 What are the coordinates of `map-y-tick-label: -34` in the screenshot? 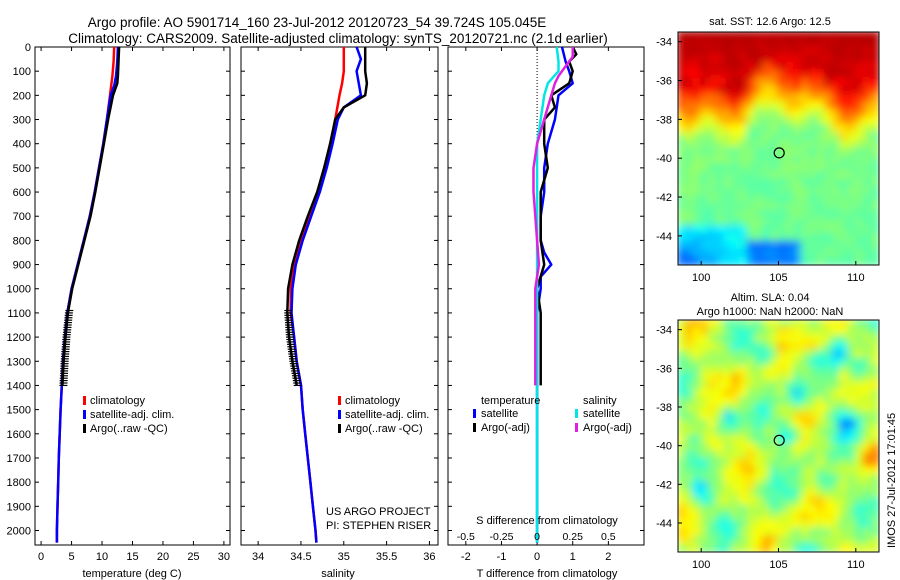 It's located at (664, 43).